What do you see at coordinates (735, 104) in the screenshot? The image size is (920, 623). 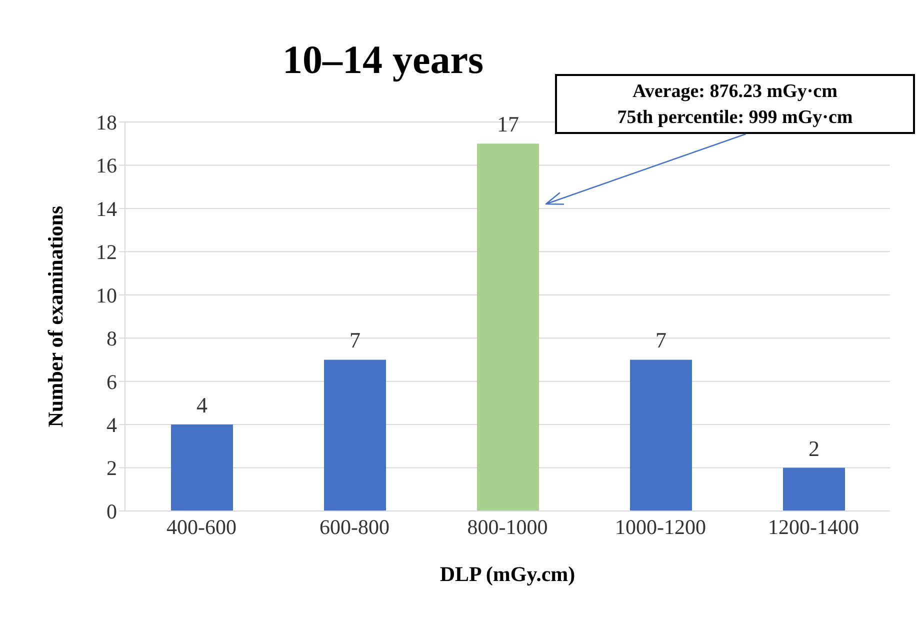 I see `callout-box: Average: 876.23 mGy·cm 75th percentile: 999 mGy·cm` at bounding box center [735, 104].